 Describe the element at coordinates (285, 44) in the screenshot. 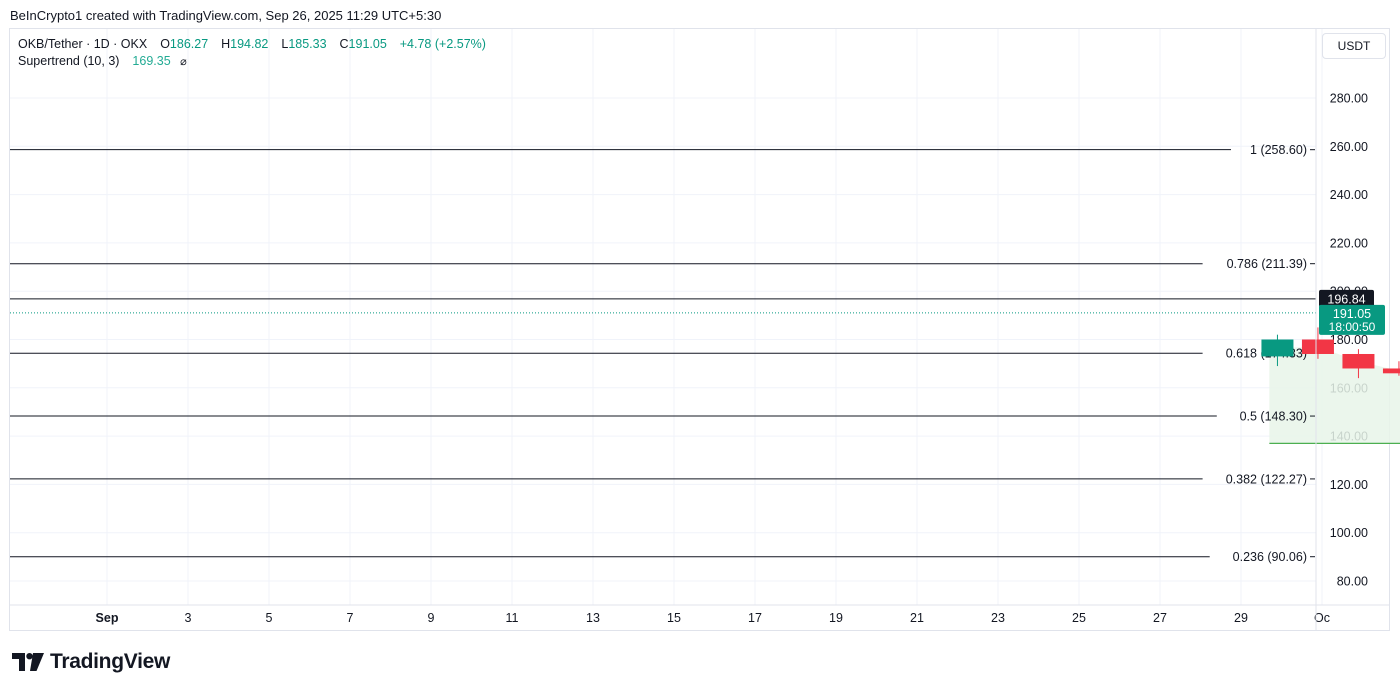

I see `low-label: L` at that location.